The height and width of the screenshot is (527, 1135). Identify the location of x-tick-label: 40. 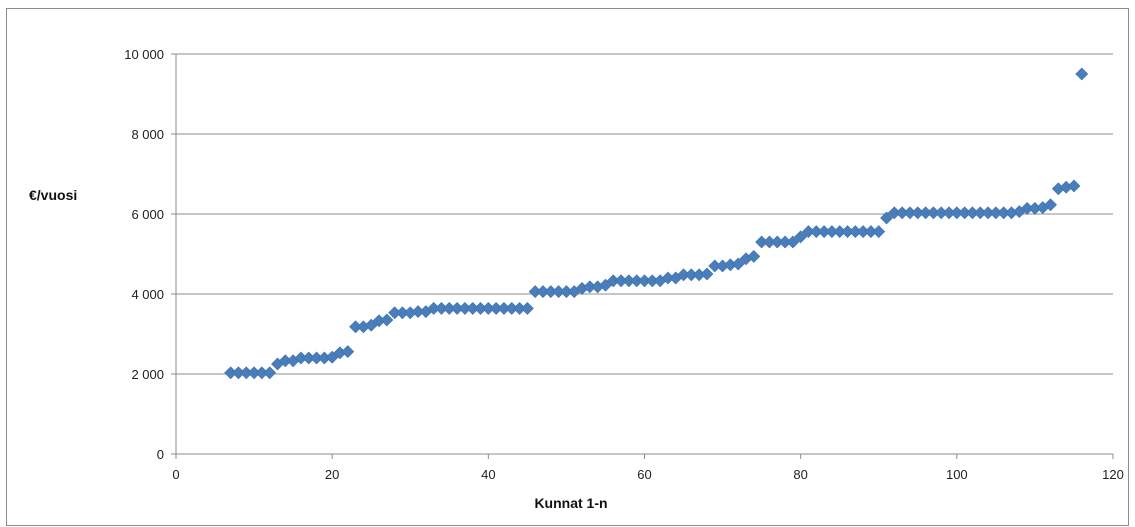
(488, 474).